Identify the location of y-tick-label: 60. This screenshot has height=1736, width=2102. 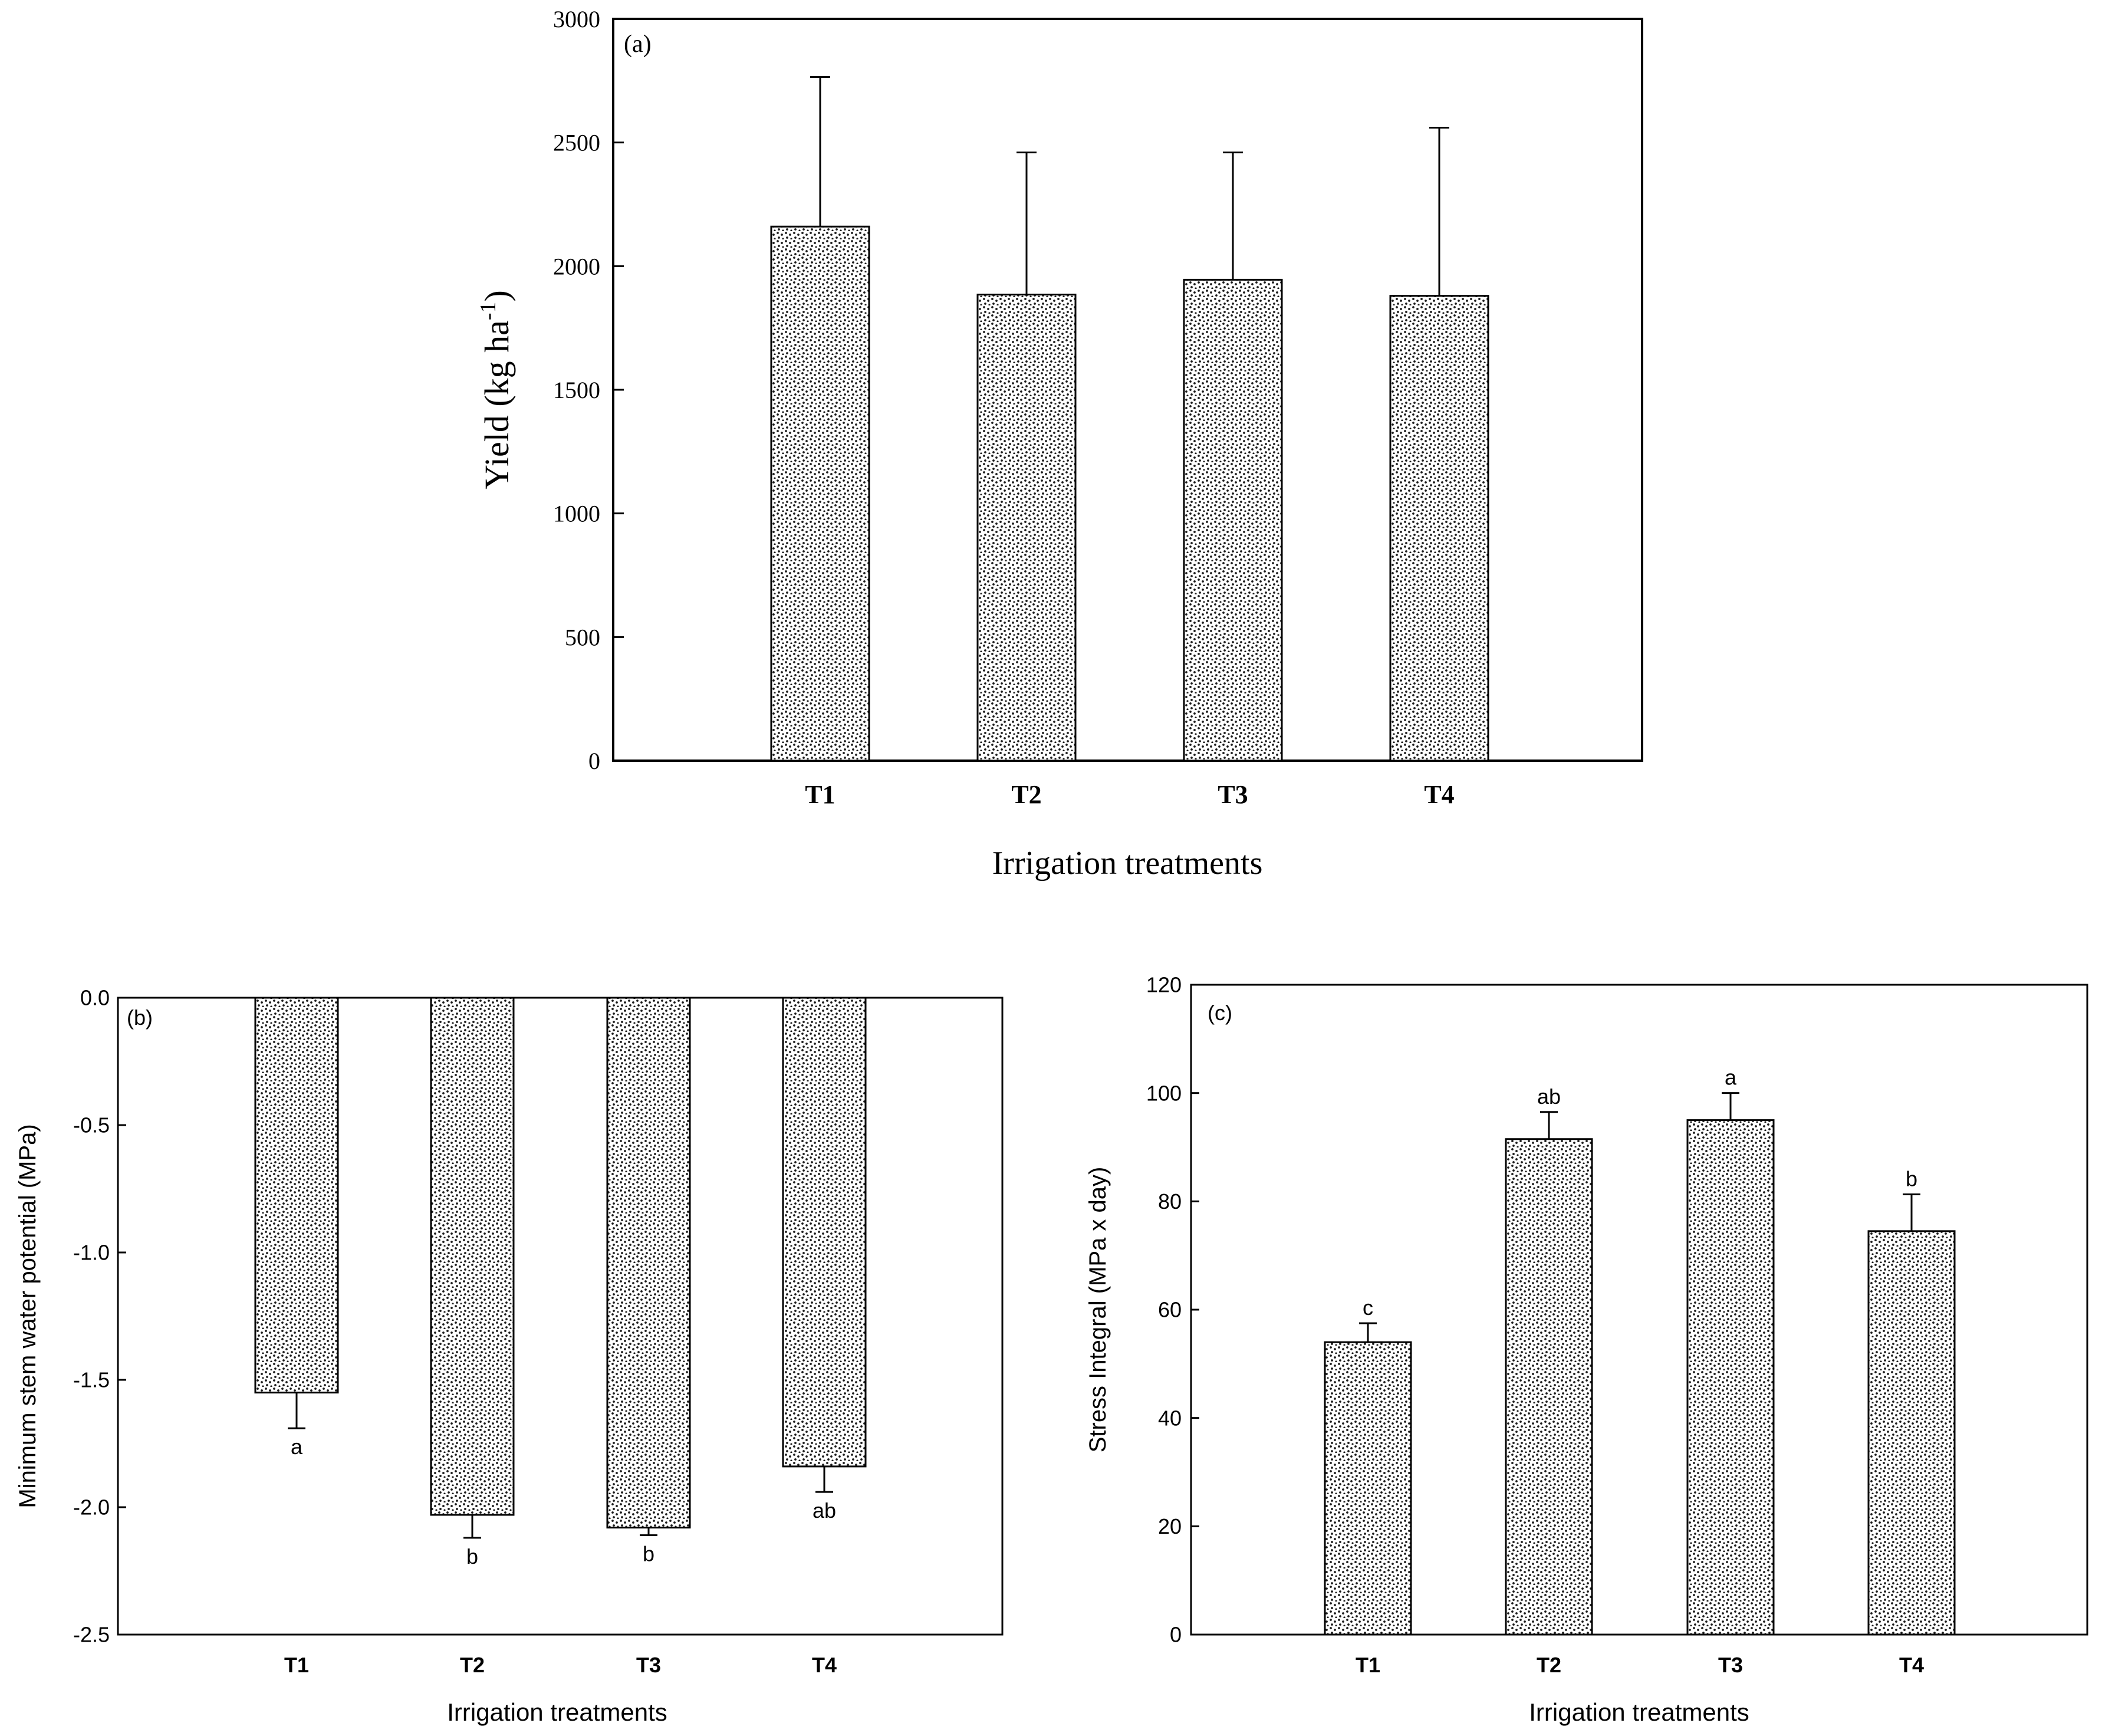
(1170, 1310).